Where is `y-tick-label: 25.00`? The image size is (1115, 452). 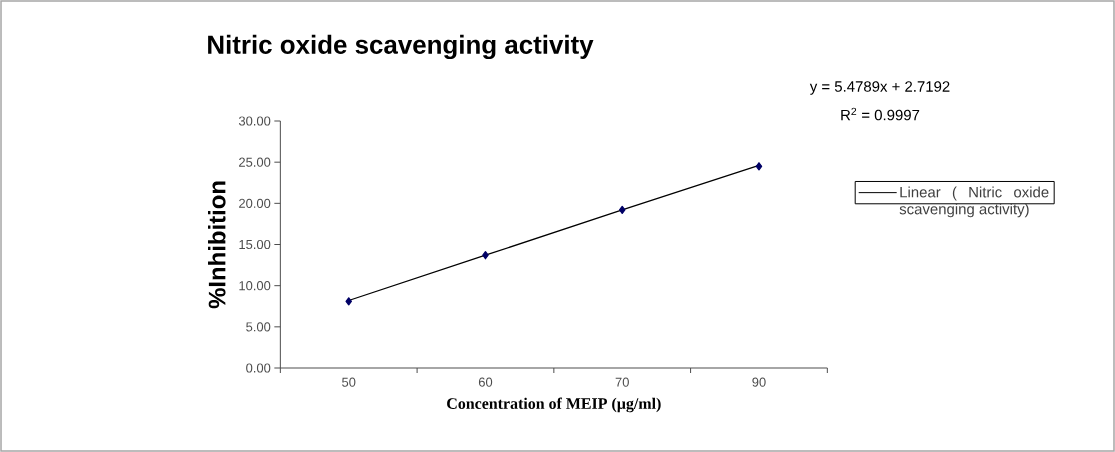 y-tick-label: 25.00 is located at coordinates (255, 162).